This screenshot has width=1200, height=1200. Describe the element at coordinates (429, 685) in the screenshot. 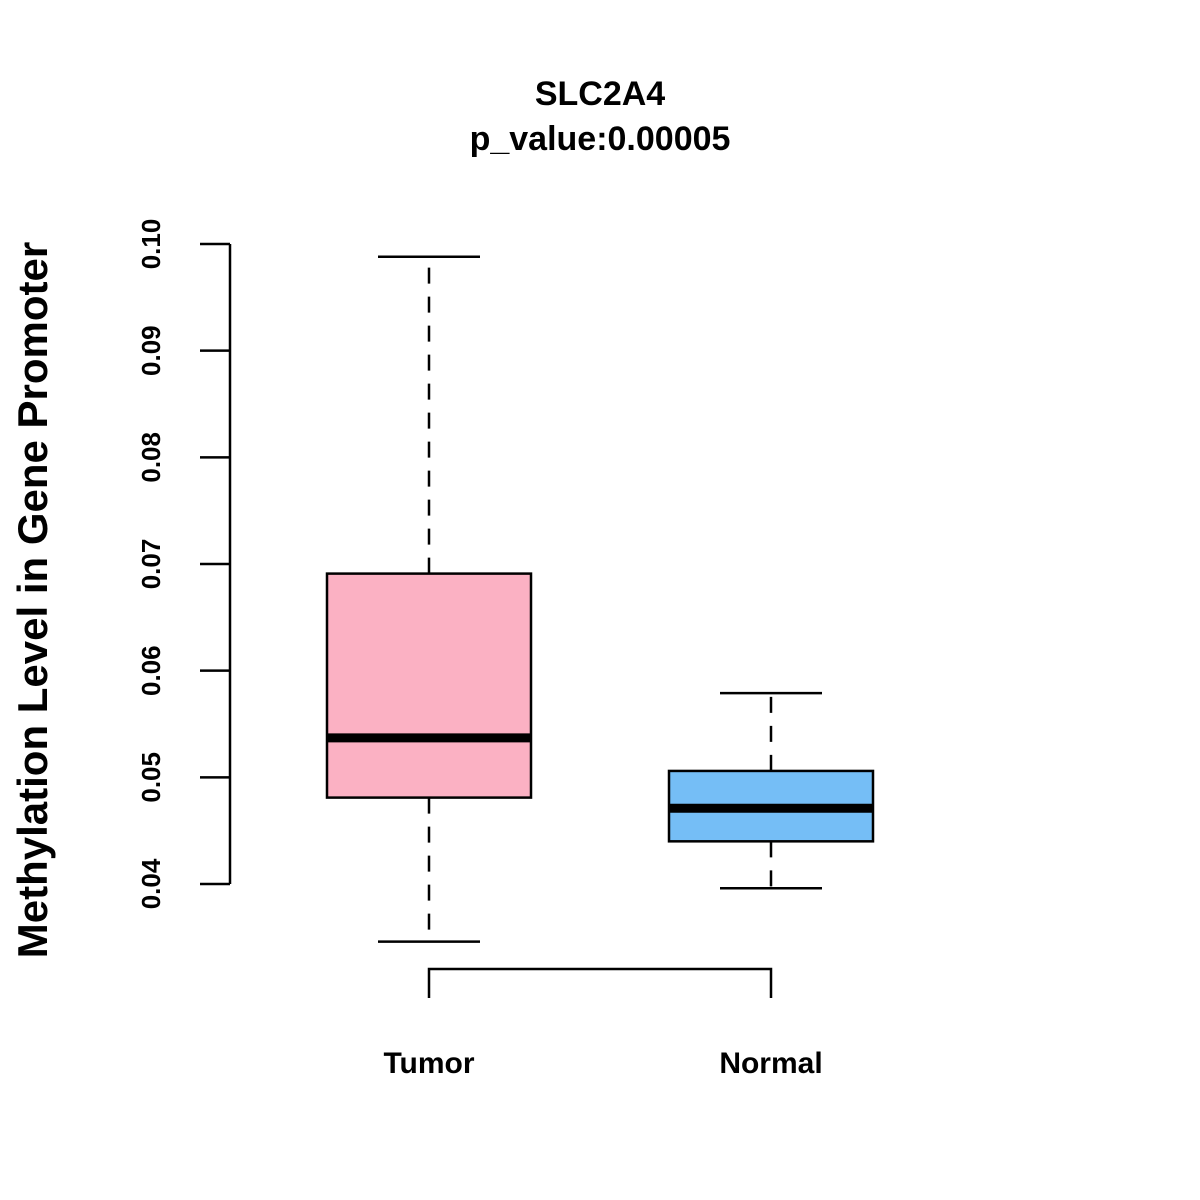

I see `iqr-box` at that location.